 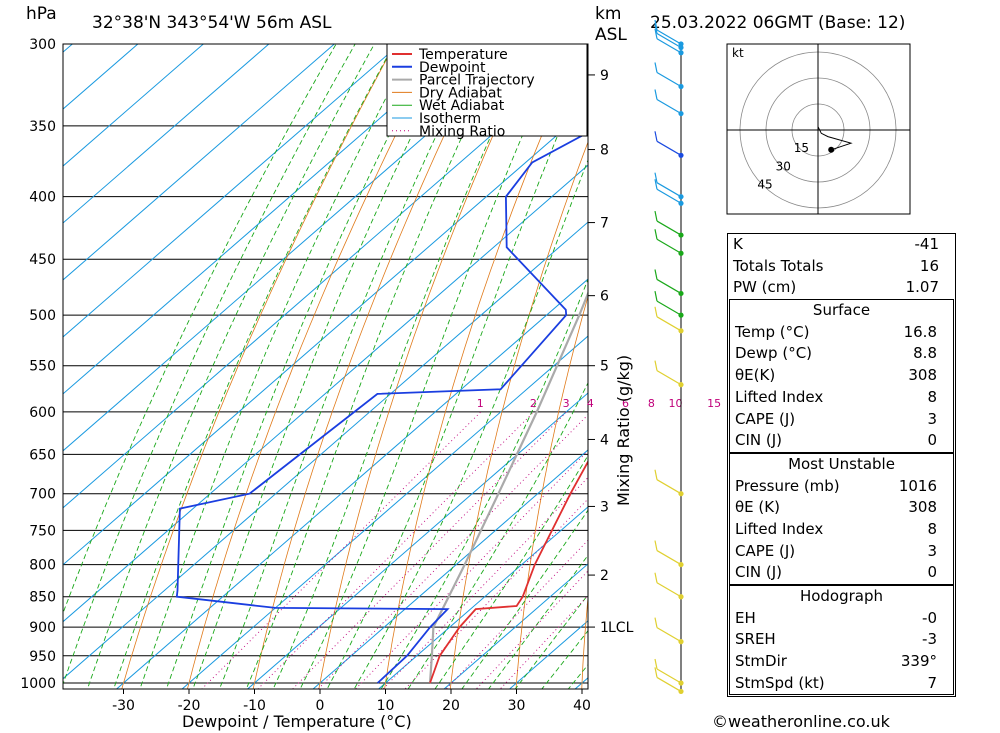 I want to click on surface-temp-value: 16.8, so click(x=920, y=331).